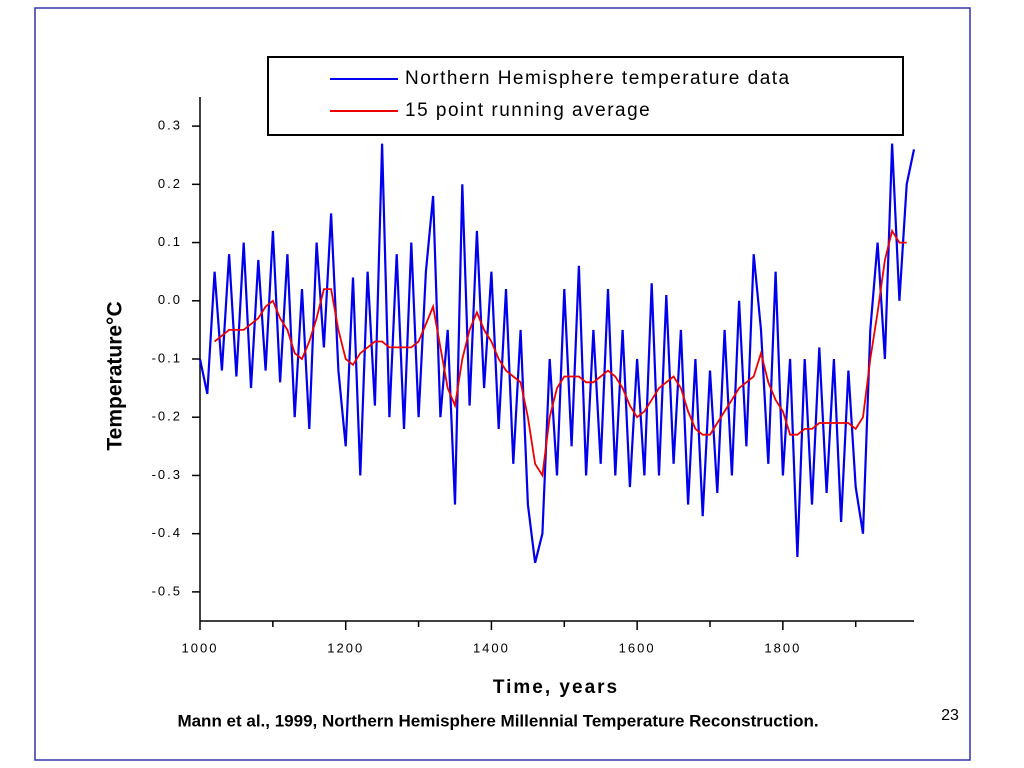 The image size is (1024, 768). What do you see at coordinates (782, 647) in the screenshot?
I see `x-tick-label: 1800` at bounding box center [782, 647].